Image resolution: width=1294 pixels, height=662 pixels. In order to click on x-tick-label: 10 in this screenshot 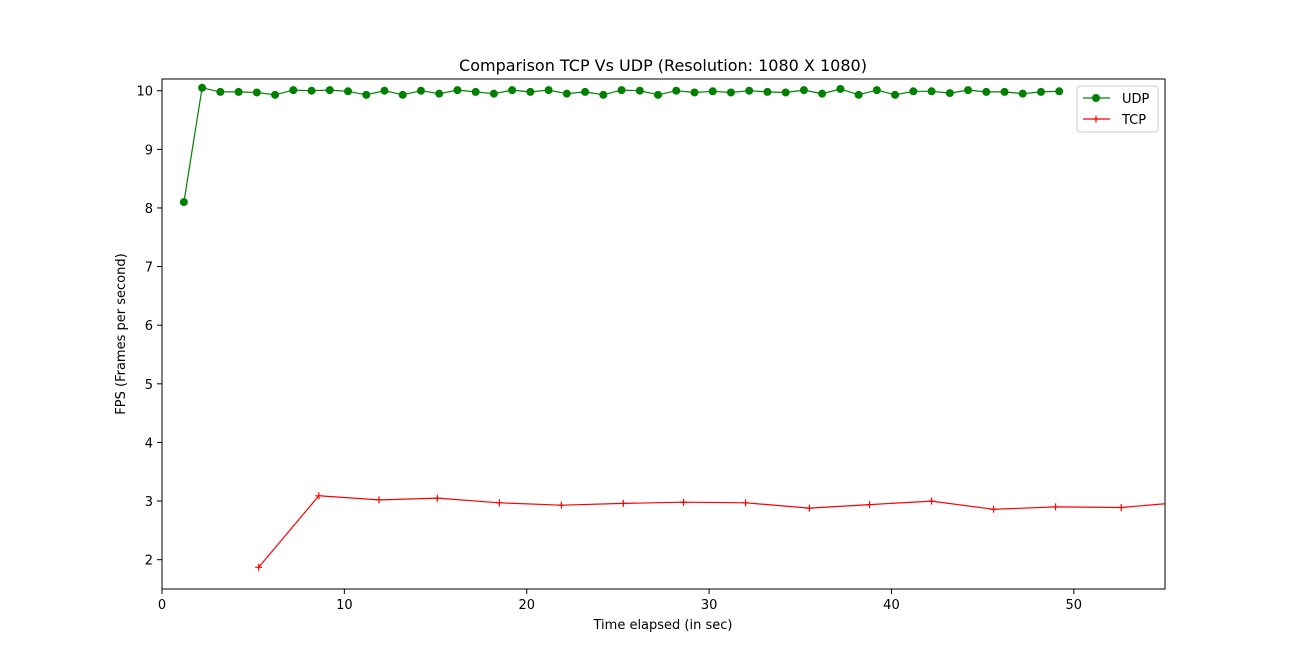, I will do `click(344, 605)`.